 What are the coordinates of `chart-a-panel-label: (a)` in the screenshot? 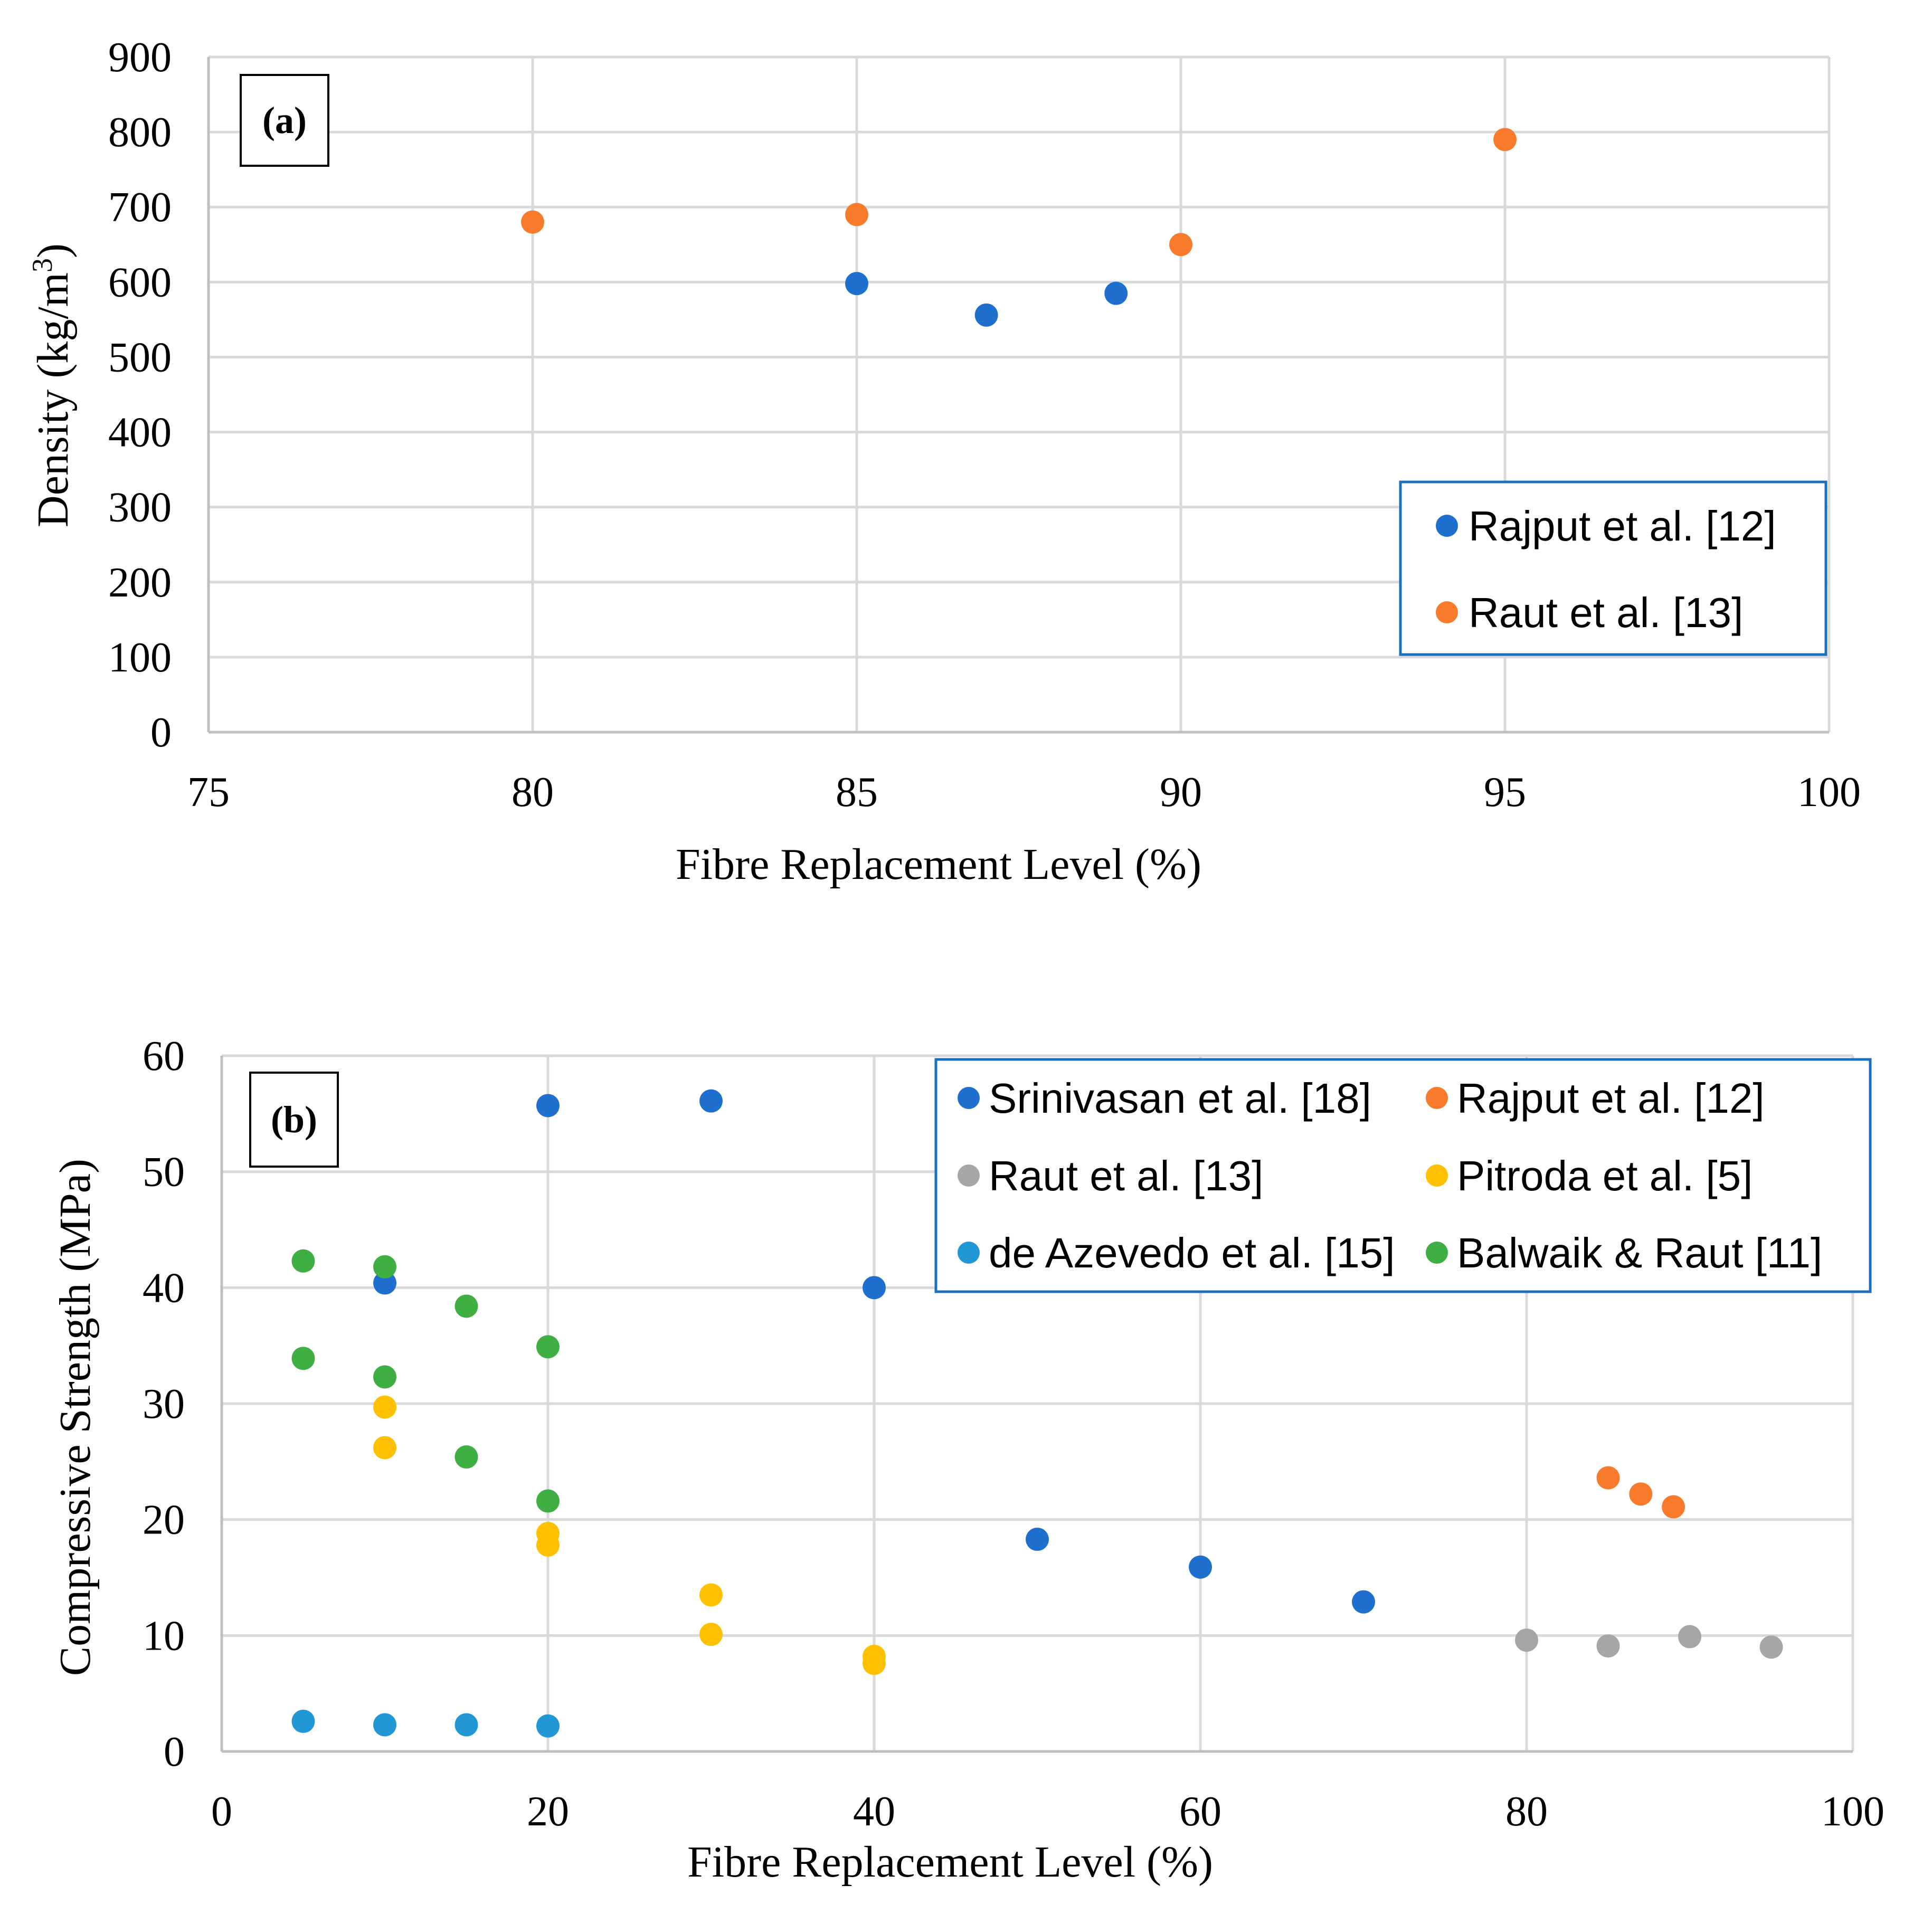 It's located at (284, 120).